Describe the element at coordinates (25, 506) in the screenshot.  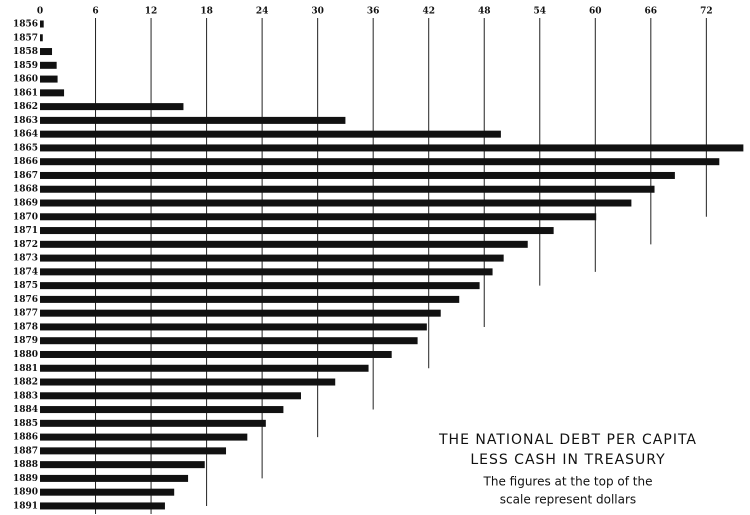
I see `y-tick-label: 1891` at that location.